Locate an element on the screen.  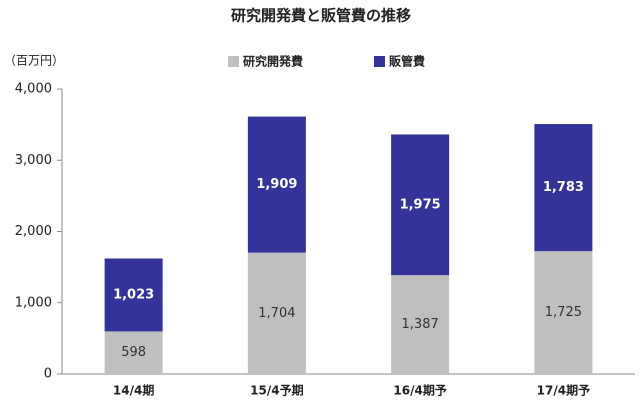
y-tick-label: 0 is located at coordinates (48, 374).